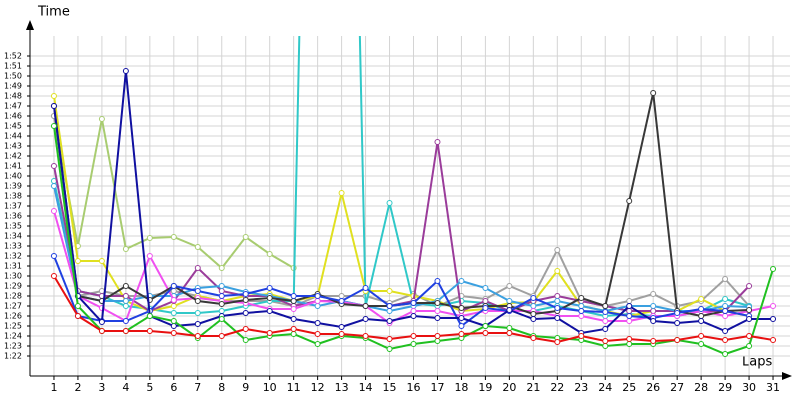 The height and width of the screenshot is (400, 800). What do you see at coordinates (414, 387) in the screenshot?
I see `x-tick-label: 16` at bounding box center [414, 387].